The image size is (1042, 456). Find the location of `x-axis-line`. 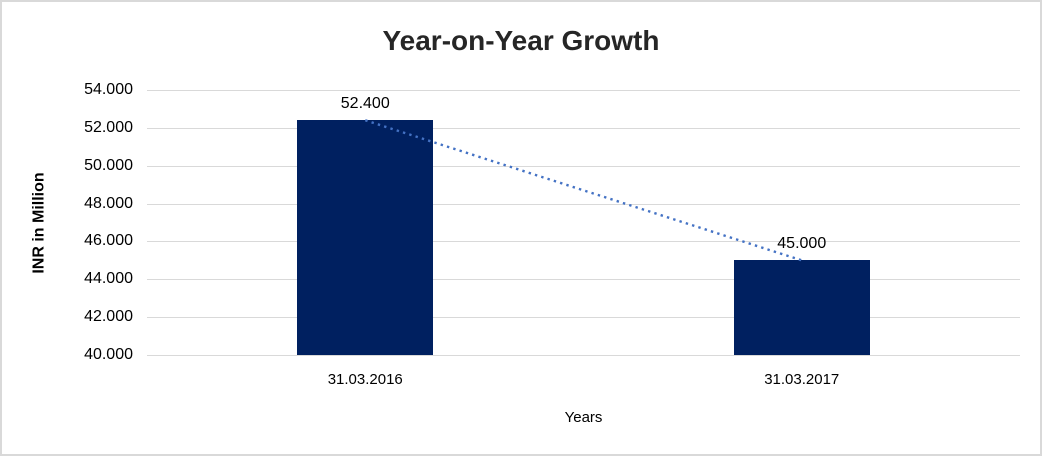

x-axis-line is located at coordinates (583, 355).